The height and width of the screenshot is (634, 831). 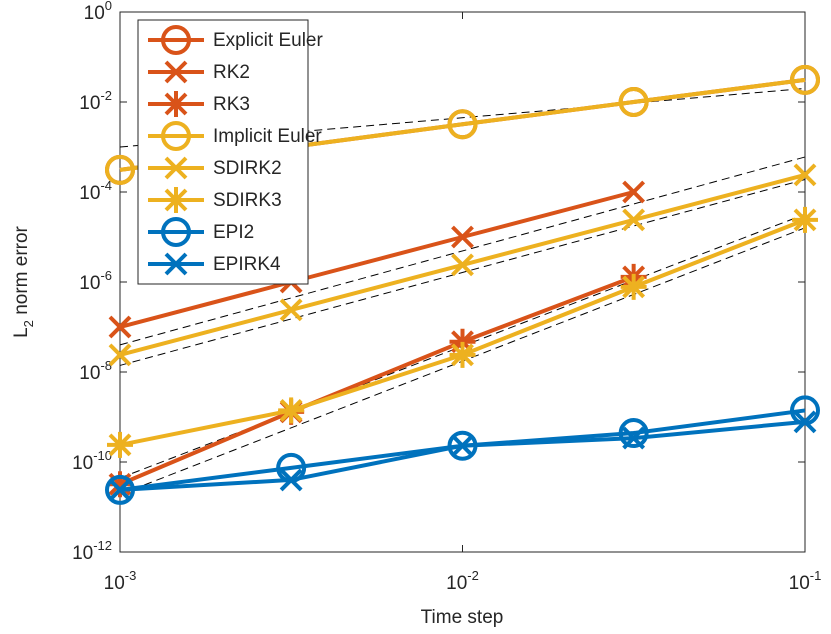 What do you see at coordinates (247, 200) in the screenshot?
I see `legend-label: SDIRK3` at bounding box center [247, 200].